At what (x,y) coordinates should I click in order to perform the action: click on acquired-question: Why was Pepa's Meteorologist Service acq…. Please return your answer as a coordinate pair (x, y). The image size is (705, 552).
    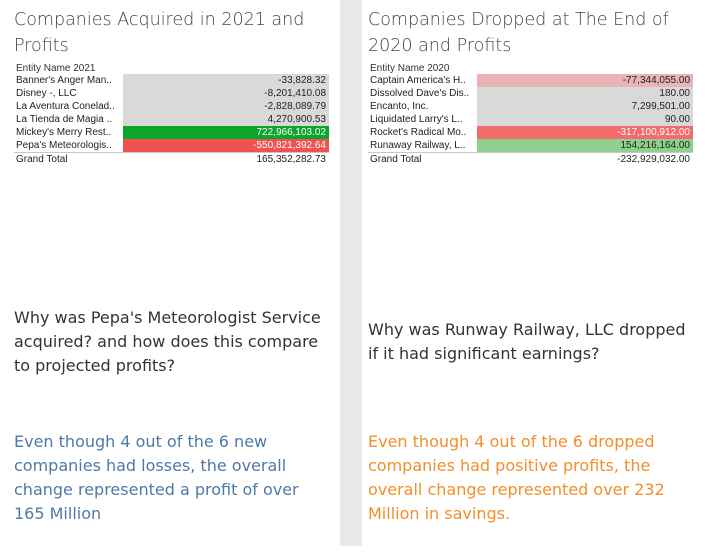
    Looking at the image, I should click on (167, 341).